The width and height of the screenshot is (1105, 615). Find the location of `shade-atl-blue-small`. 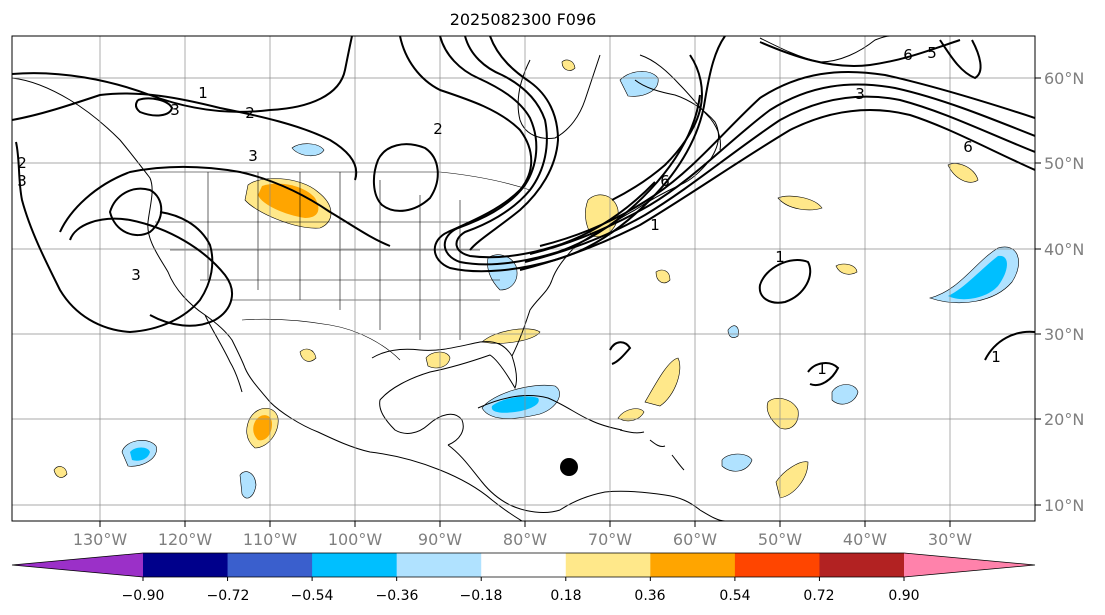

shade-atl-blue-small is located at coordinates (845, 394).